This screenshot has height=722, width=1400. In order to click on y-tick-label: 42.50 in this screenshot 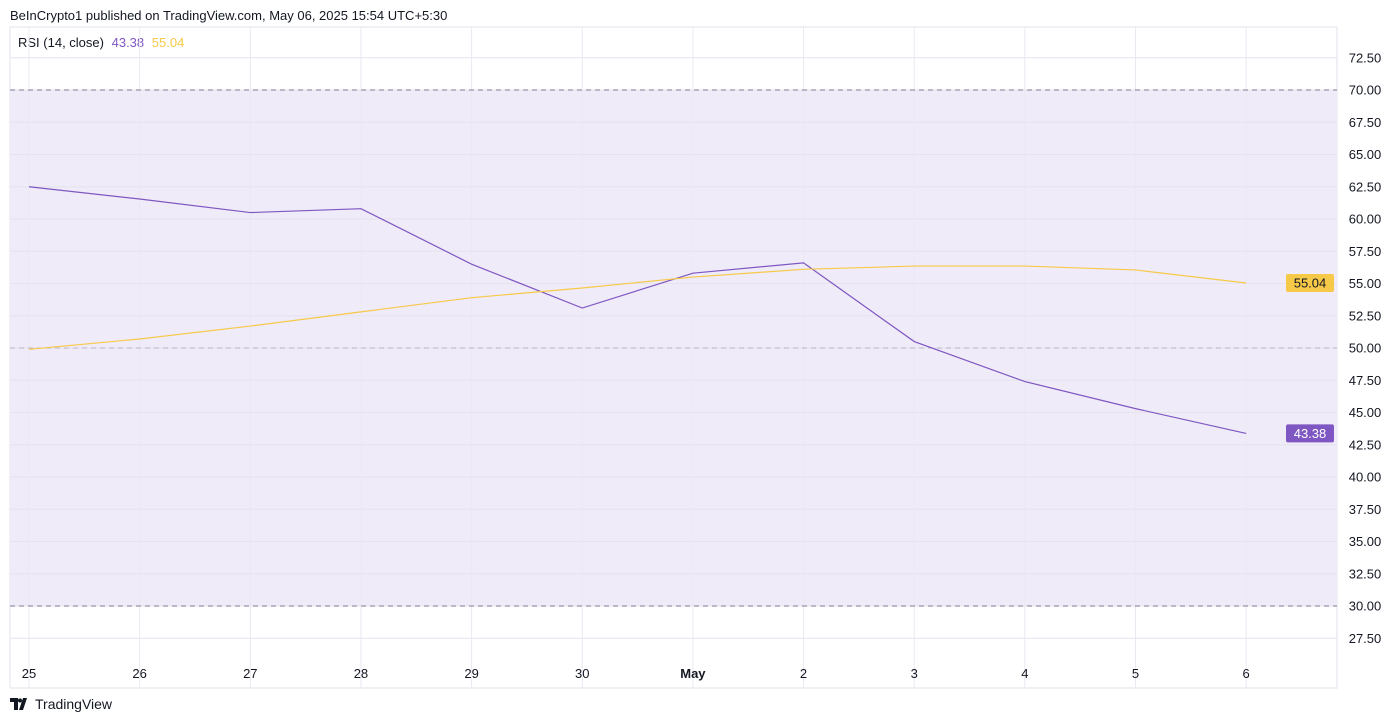, I will do `click(1365, 444)`.